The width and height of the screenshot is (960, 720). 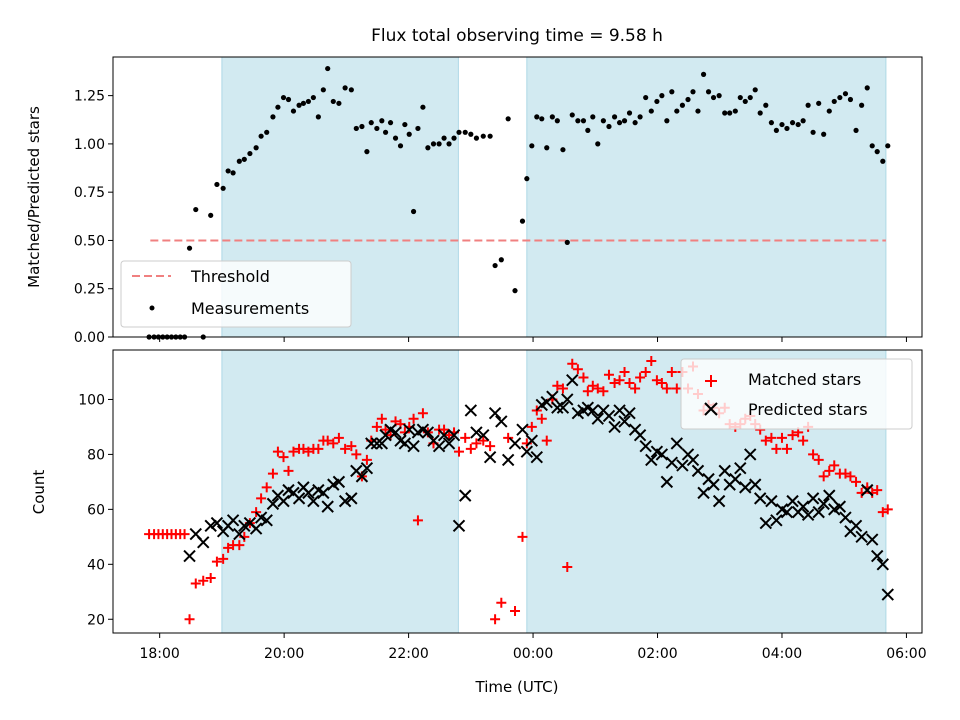 I want to click on x-tick-label: 20:00, so click(x=284, y=654).